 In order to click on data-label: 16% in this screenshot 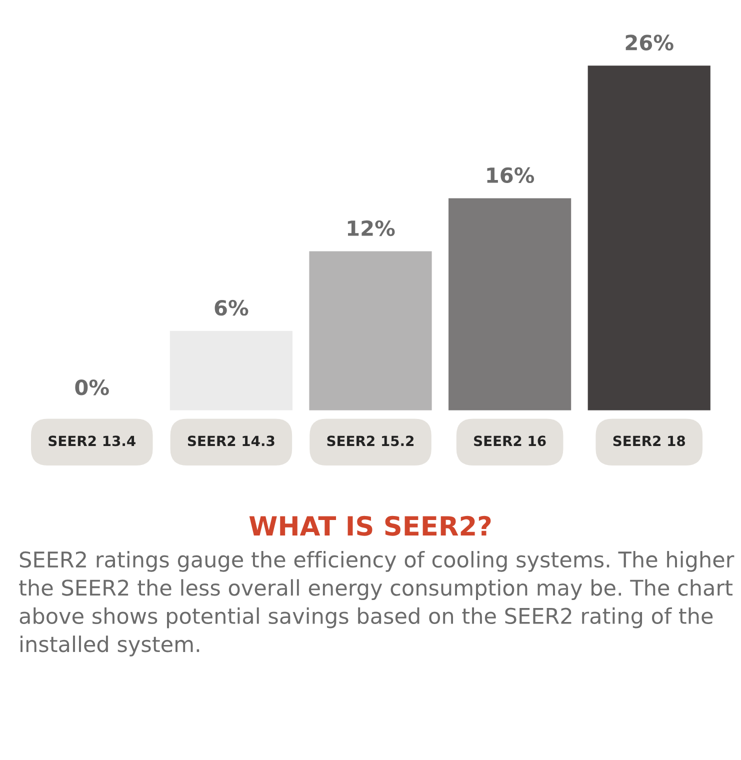, I will do `click(510, 175)`.